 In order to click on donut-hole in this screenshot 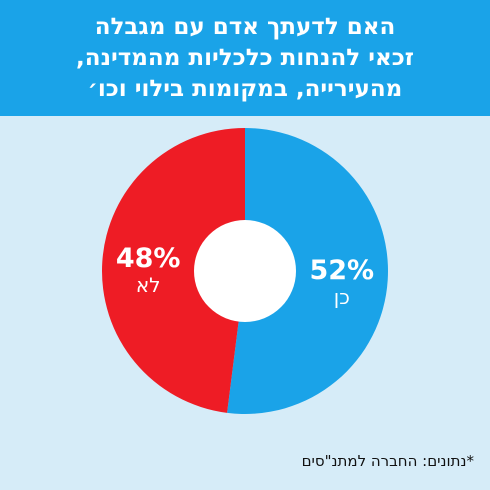, I will do `click(245, 271)`.